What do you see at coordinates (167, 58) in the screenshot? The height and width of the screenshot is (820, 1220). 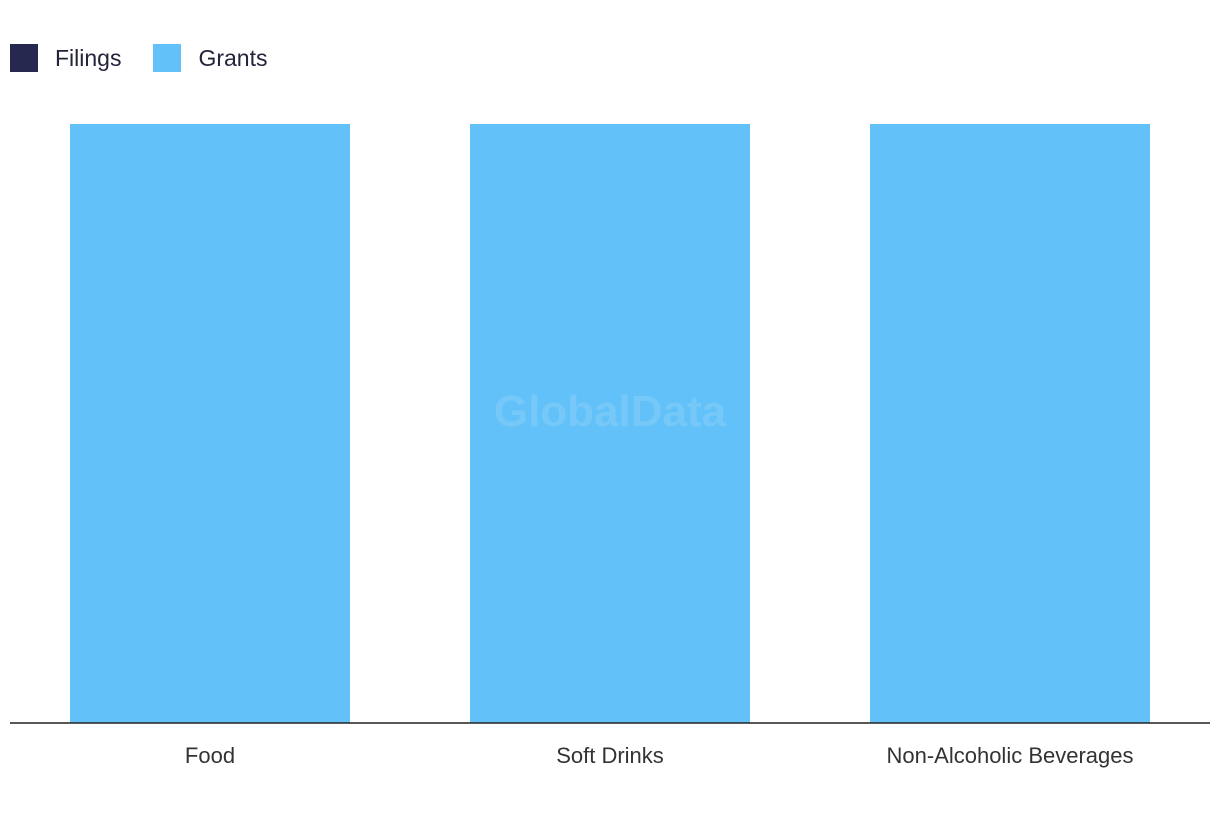 I see `legend-swatch-grants` at bounding box center [167, 58].